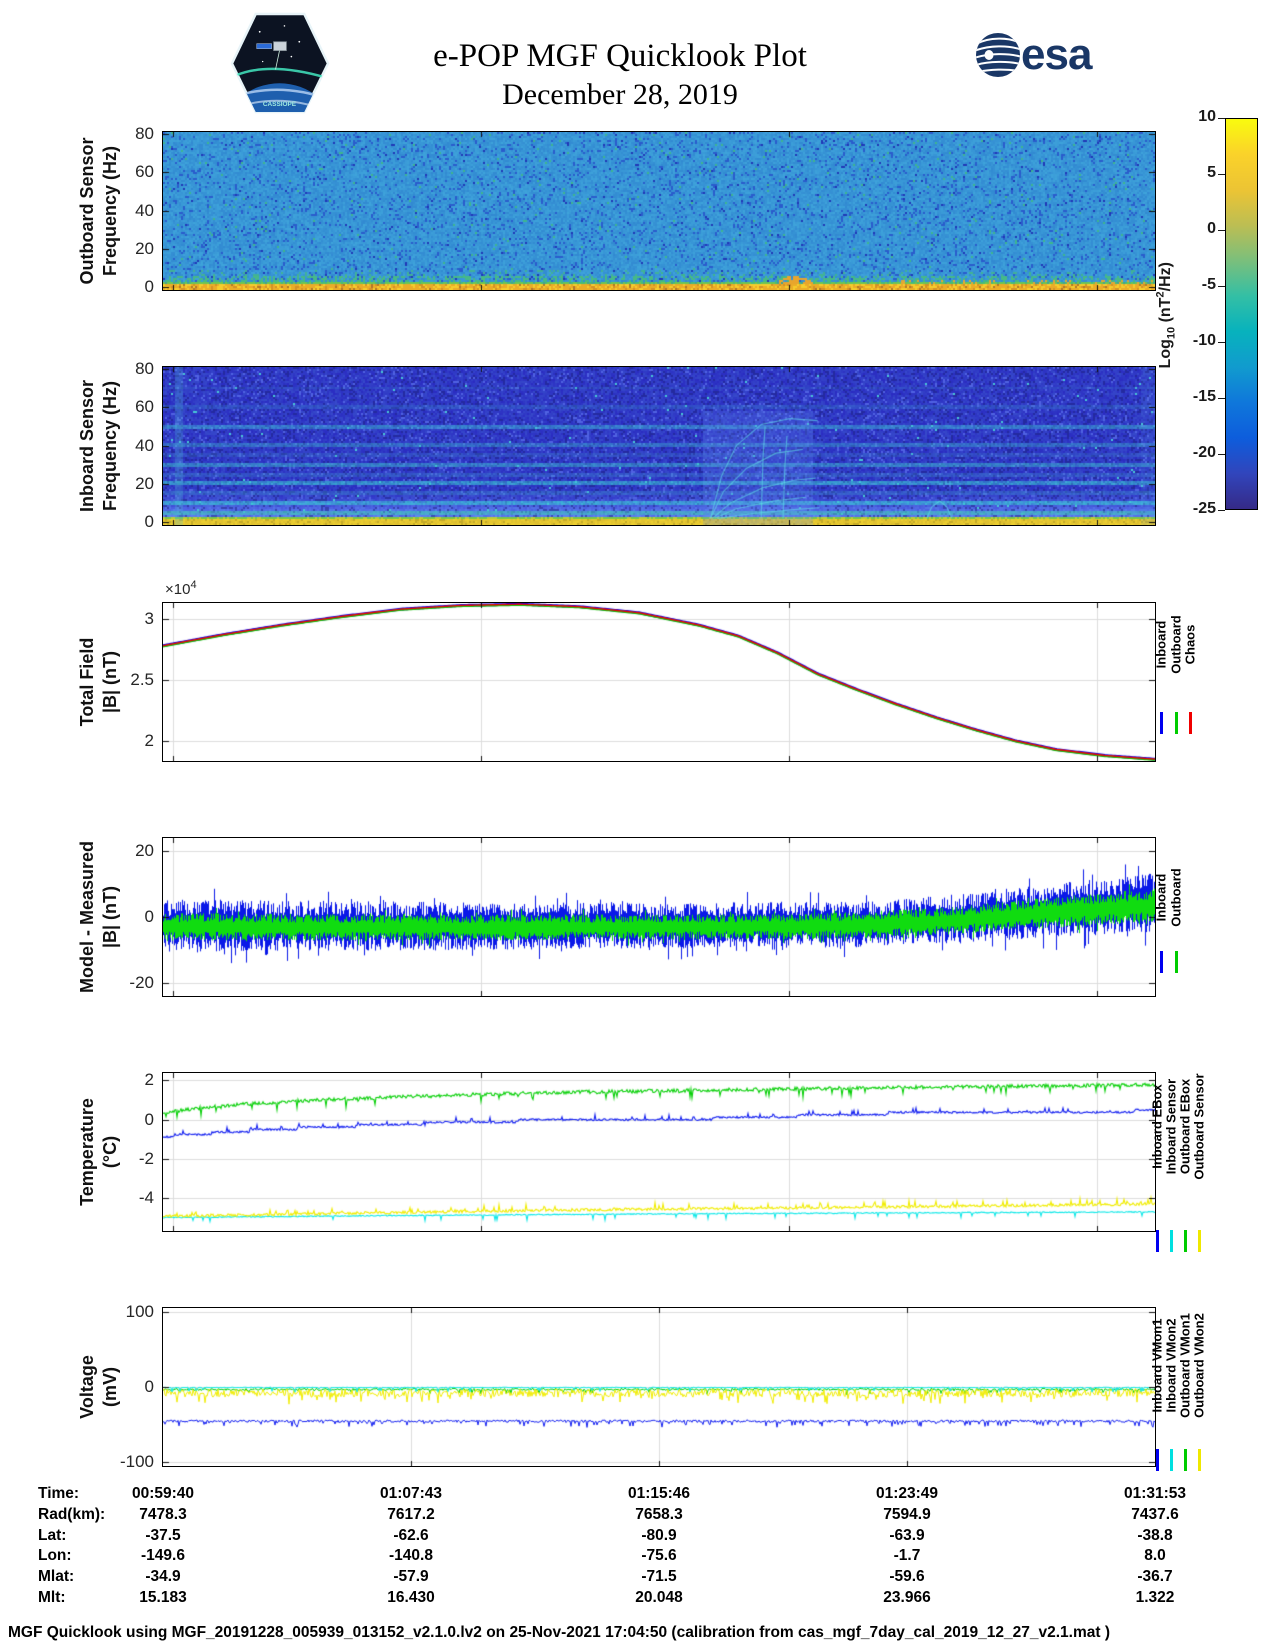  Describe the element at coordinates (149, 287) in the screenshot. I see `outboard-spectrogram-y-tick-label: 0` at that location.